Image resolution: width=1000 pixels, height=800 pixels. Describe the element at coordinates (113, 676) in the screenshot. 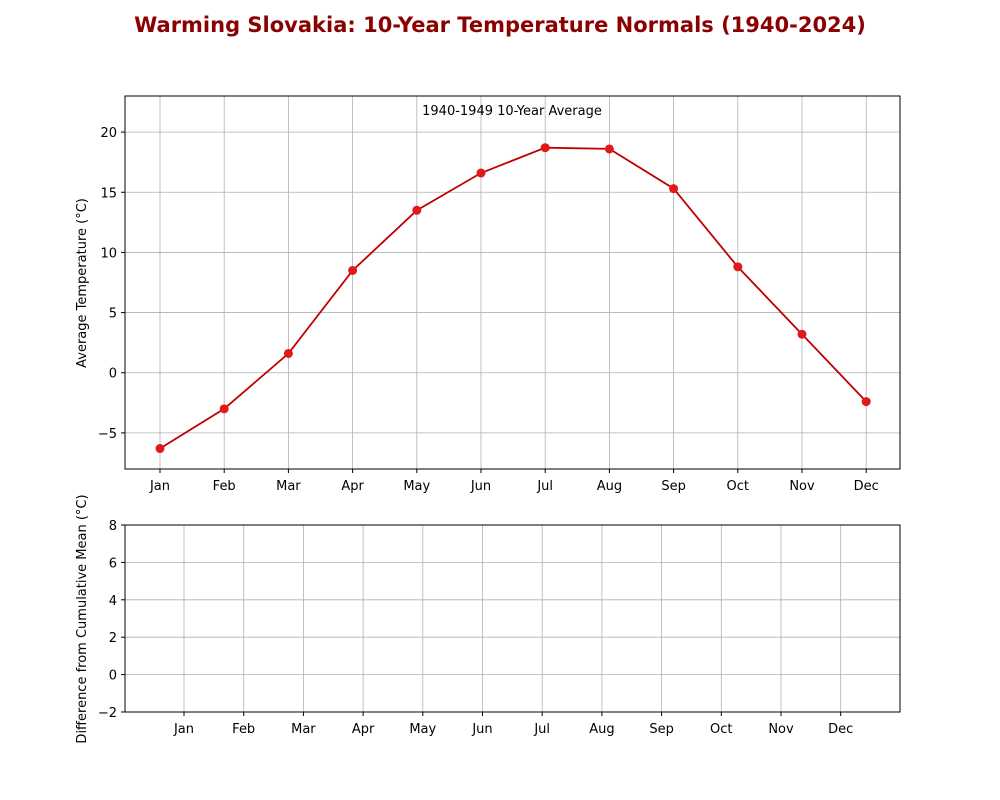

I see `bottom-y-tick-label: 0` at that location.